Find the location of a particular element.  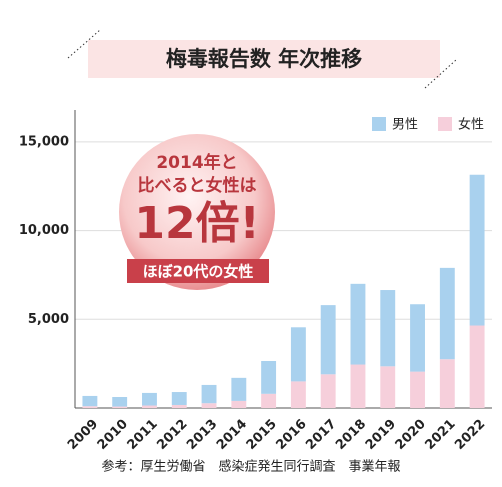

x-tick-label: 2009 is located at coordinates (83, 435).